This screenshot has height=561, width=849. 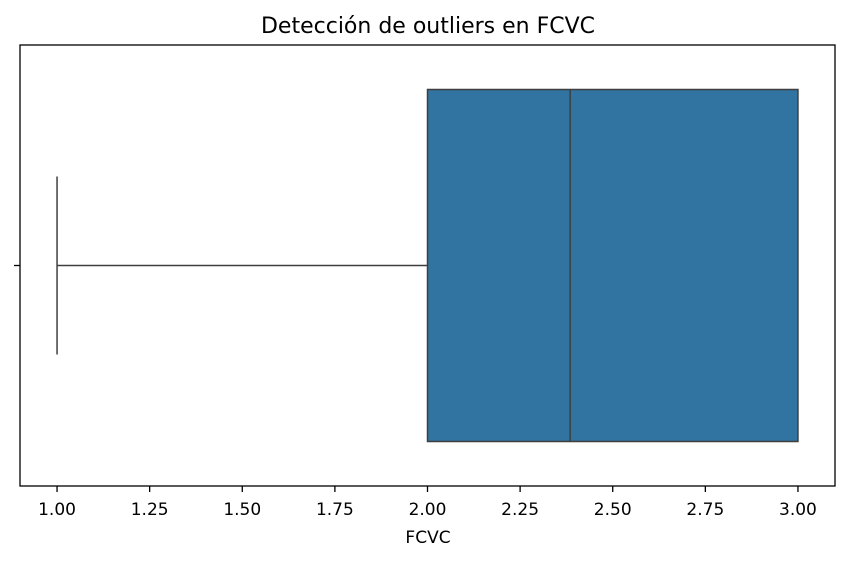 I want to click on x-tick-label: 1.50, so click(x=242, y=510).